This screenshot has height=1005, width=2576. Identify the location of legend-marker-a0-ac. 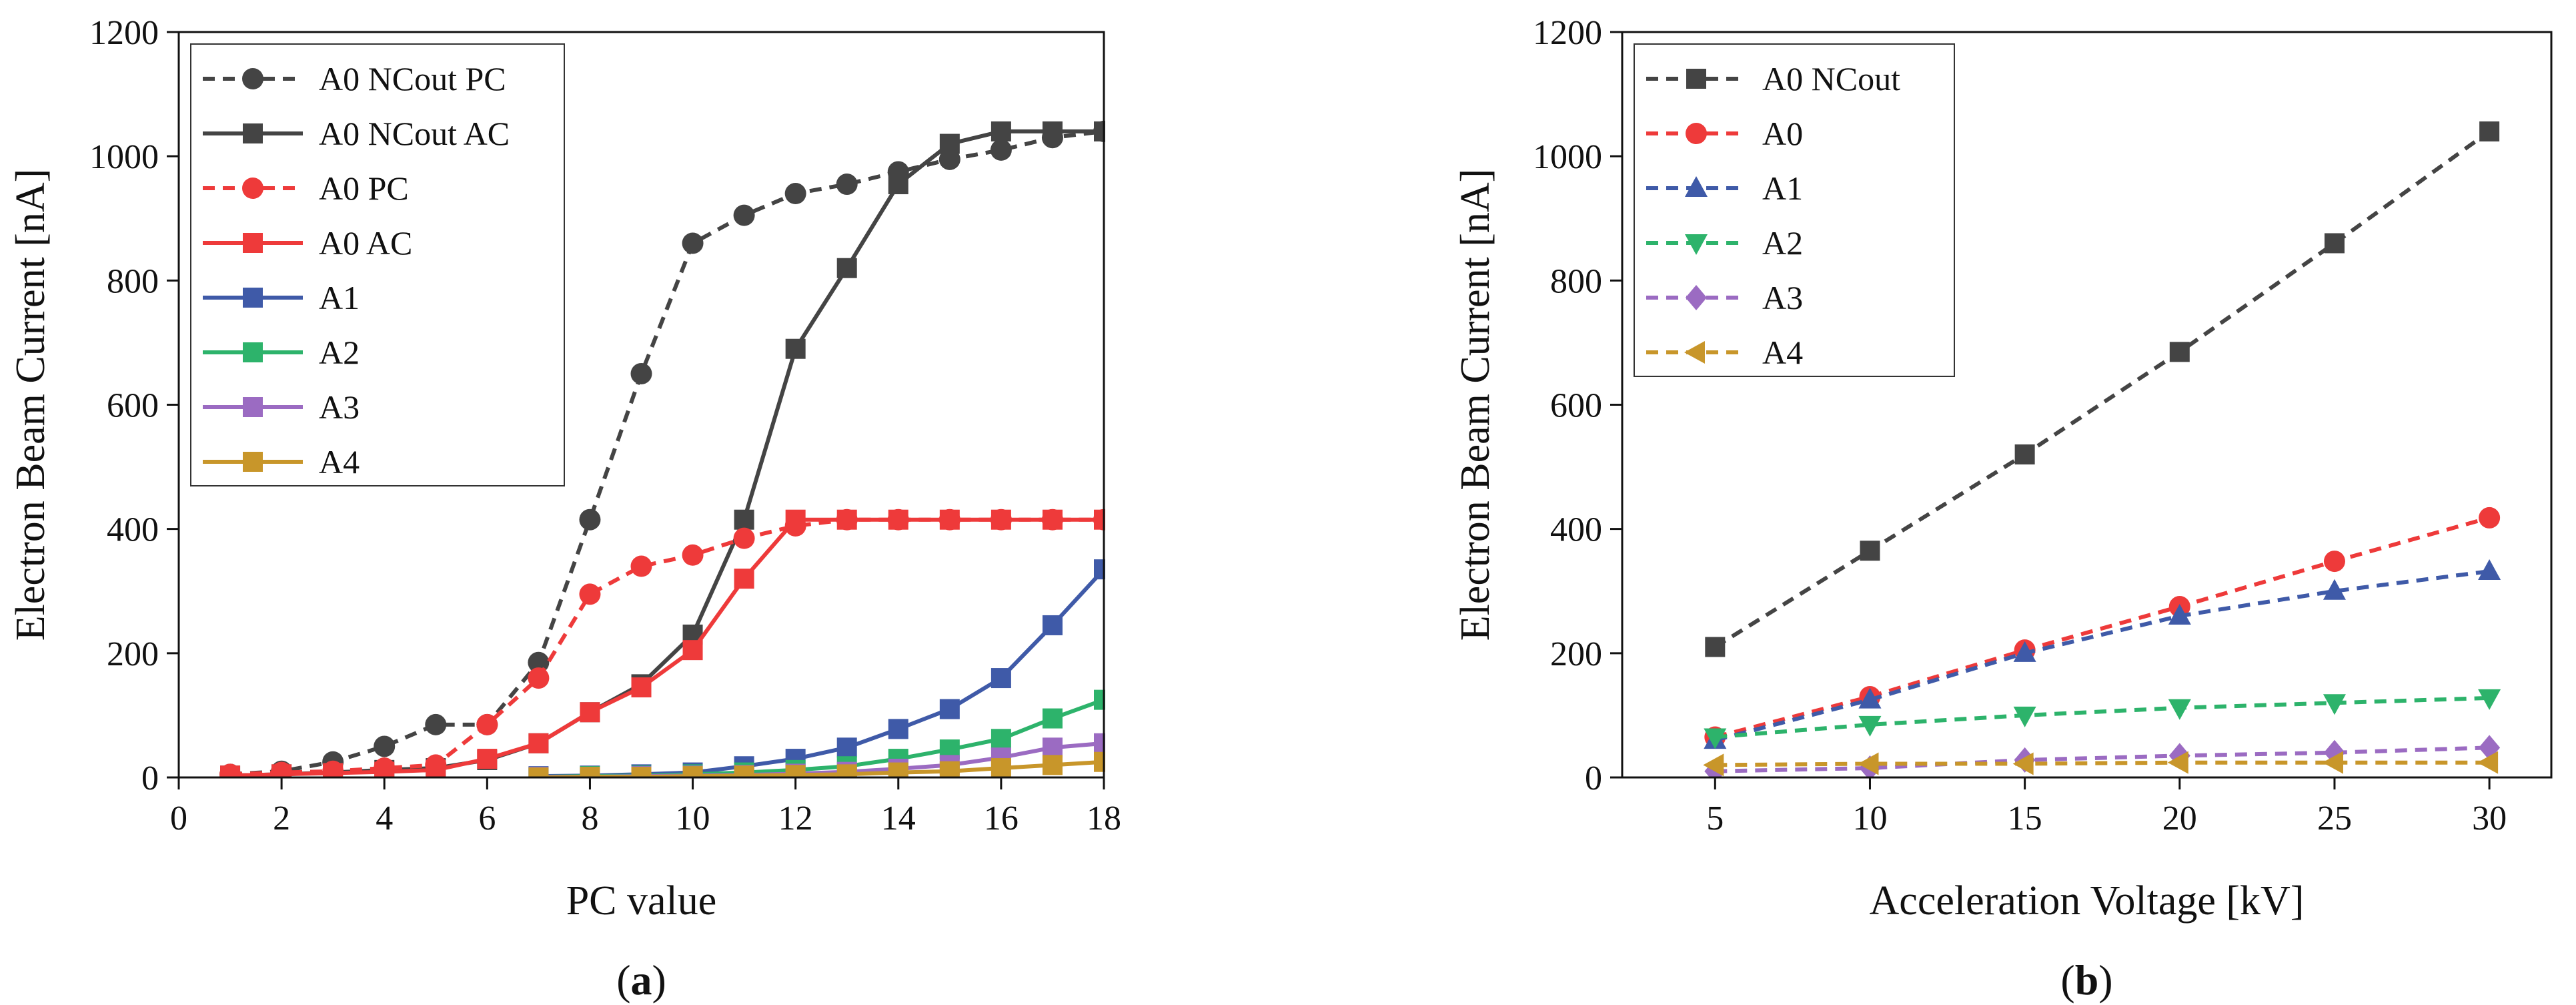
(253, 243).